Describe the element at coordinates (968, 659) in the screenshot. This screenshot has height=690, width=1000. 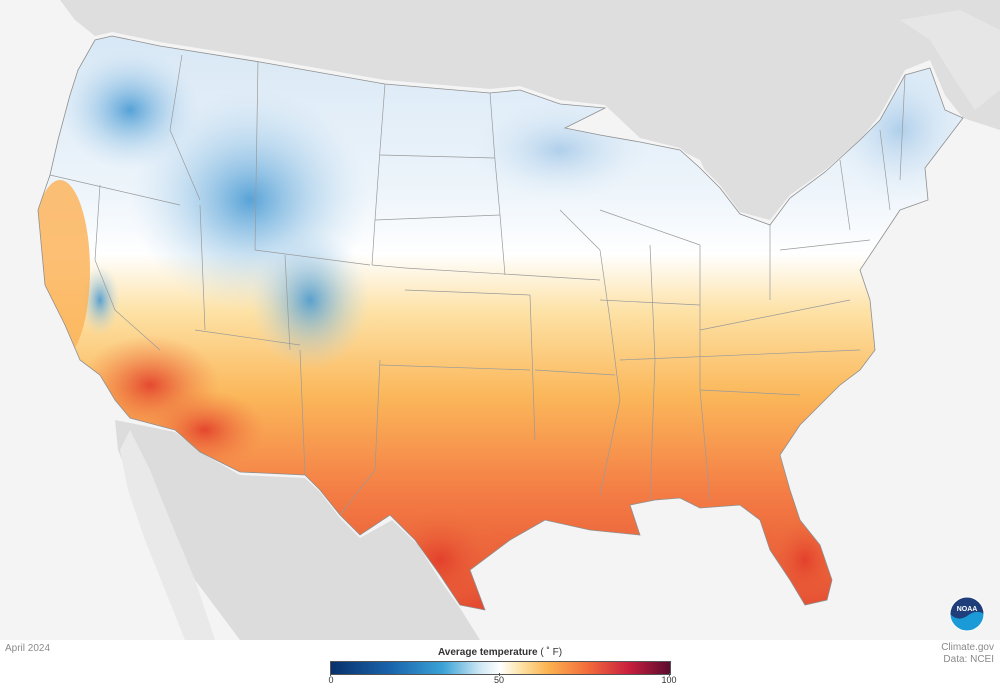
I see `credit-data-source: Data: NCEI` at that location.